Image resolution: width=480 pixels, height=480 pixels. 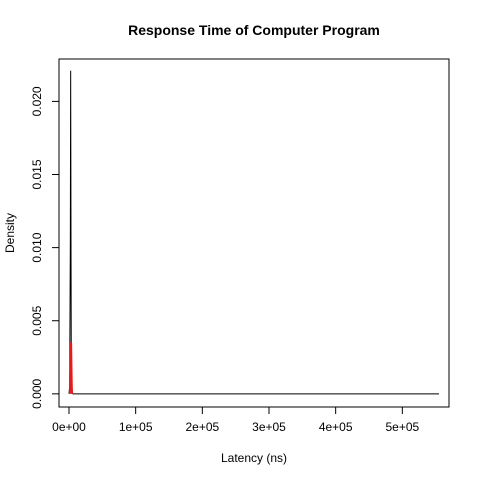 What do you see at coordinates (402, 427) in the screenshot?
I see `x-tick-label: 5e+05` at bounding box center [402, 427].